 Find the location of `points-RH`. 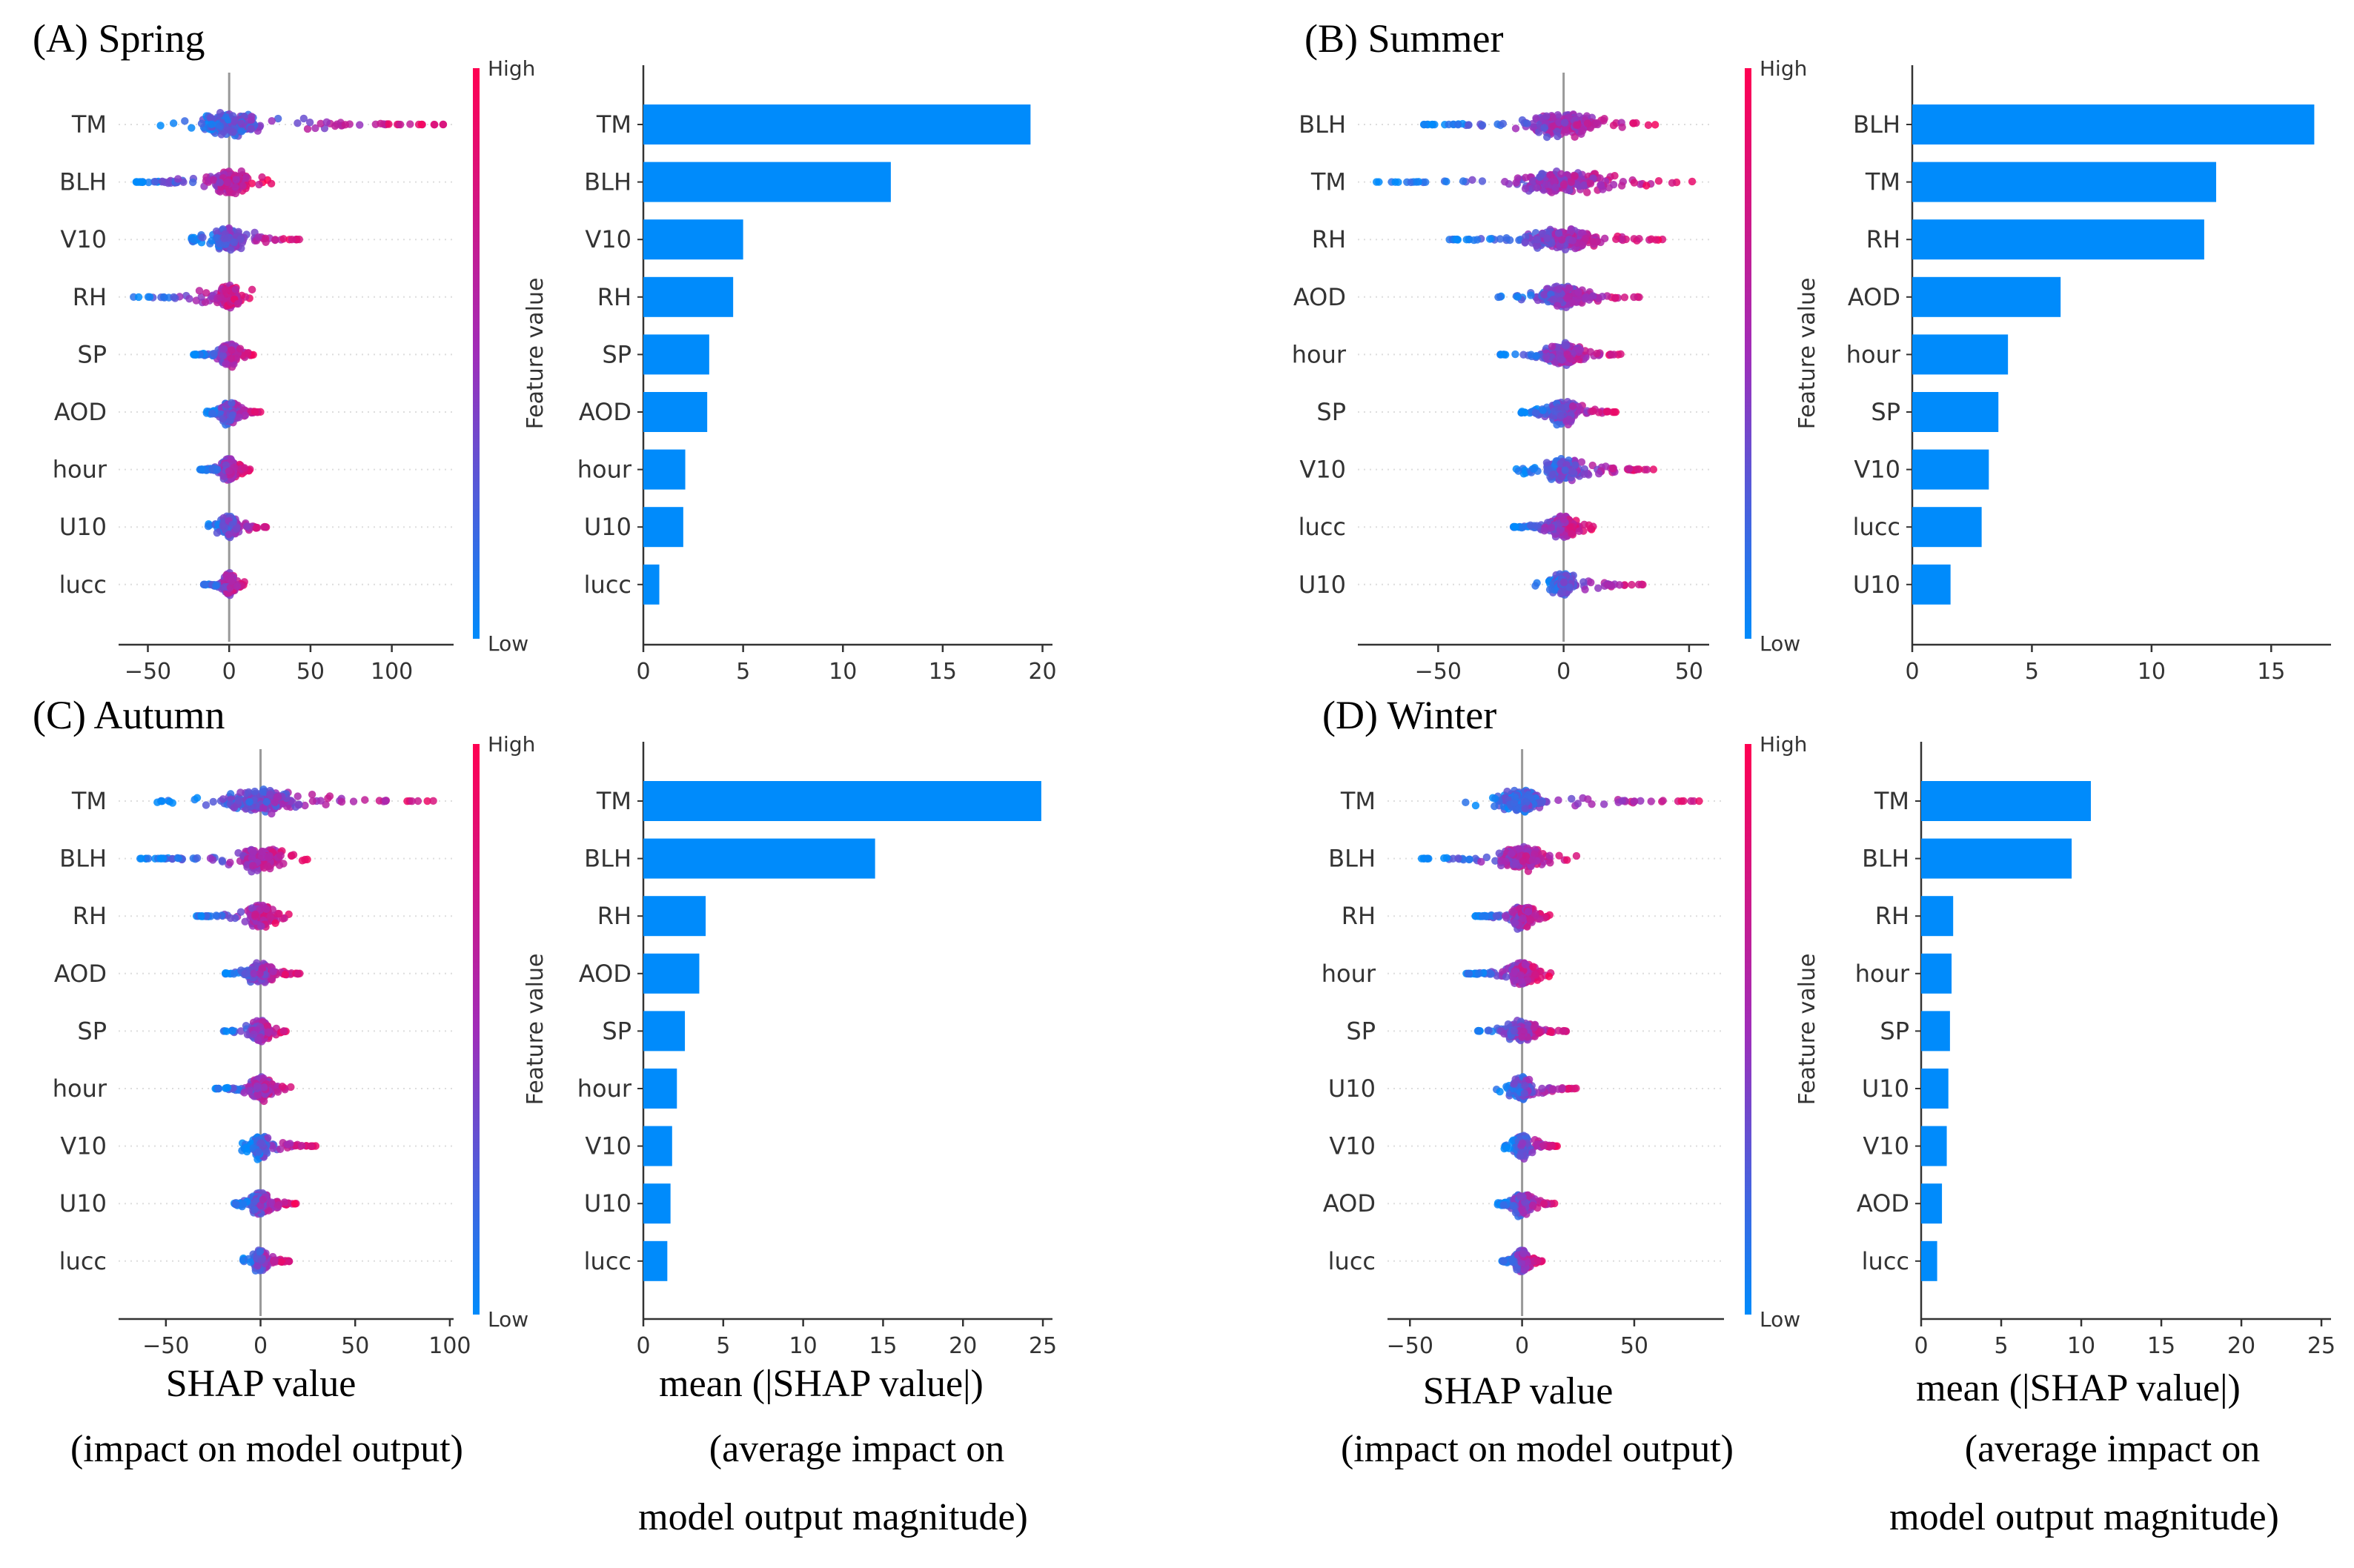

points-RH is located at coordinates (193, 296).